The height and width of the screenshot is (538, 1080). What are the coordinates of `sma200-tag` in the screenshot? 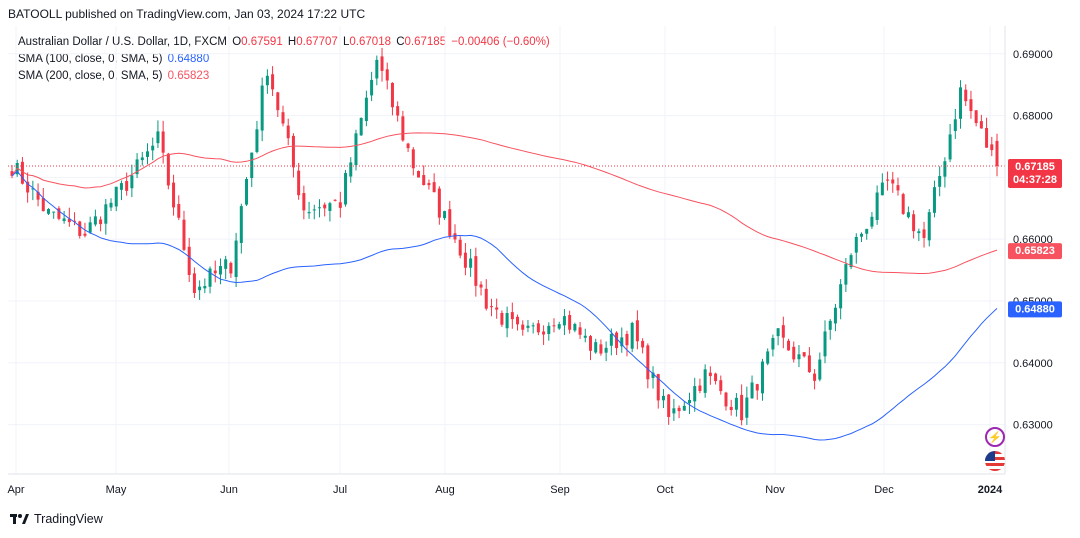 It's located at (1035, 251).